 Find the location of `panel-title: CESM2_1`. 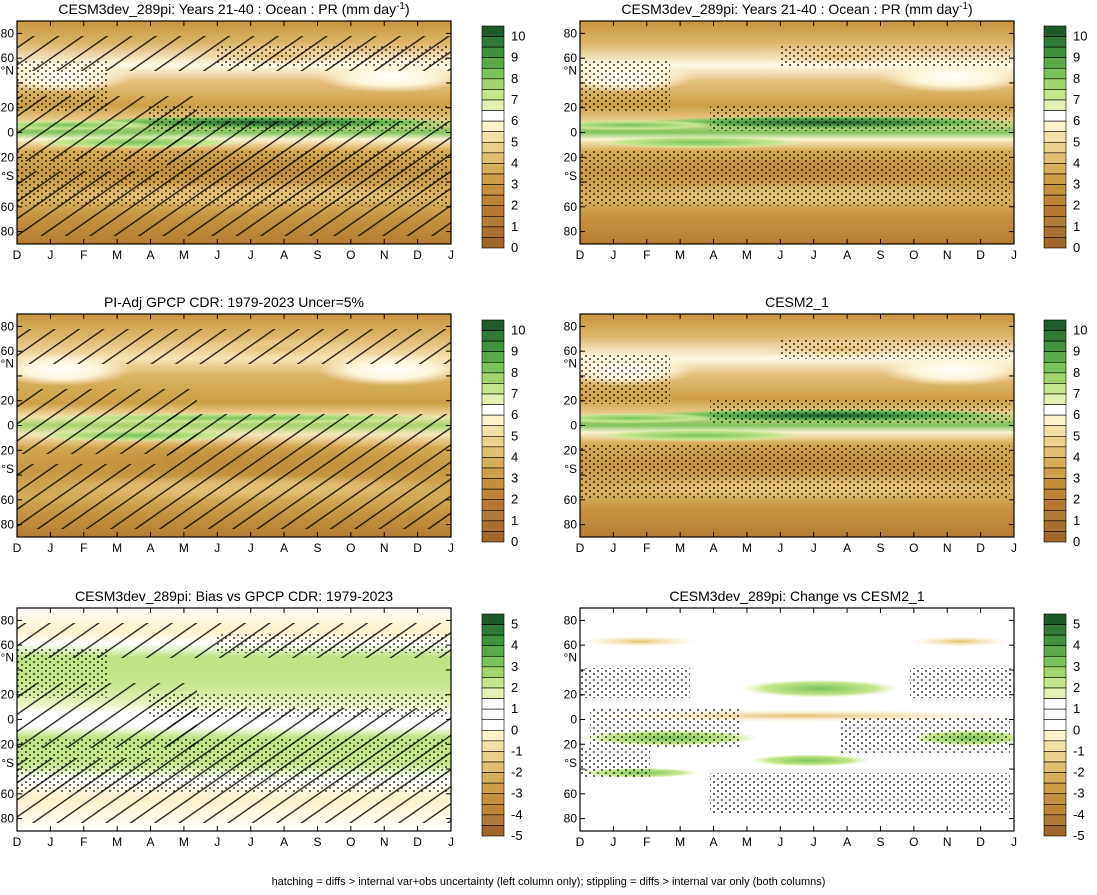

panel-title: CESM2_1 is located at coordinates (797, 302).